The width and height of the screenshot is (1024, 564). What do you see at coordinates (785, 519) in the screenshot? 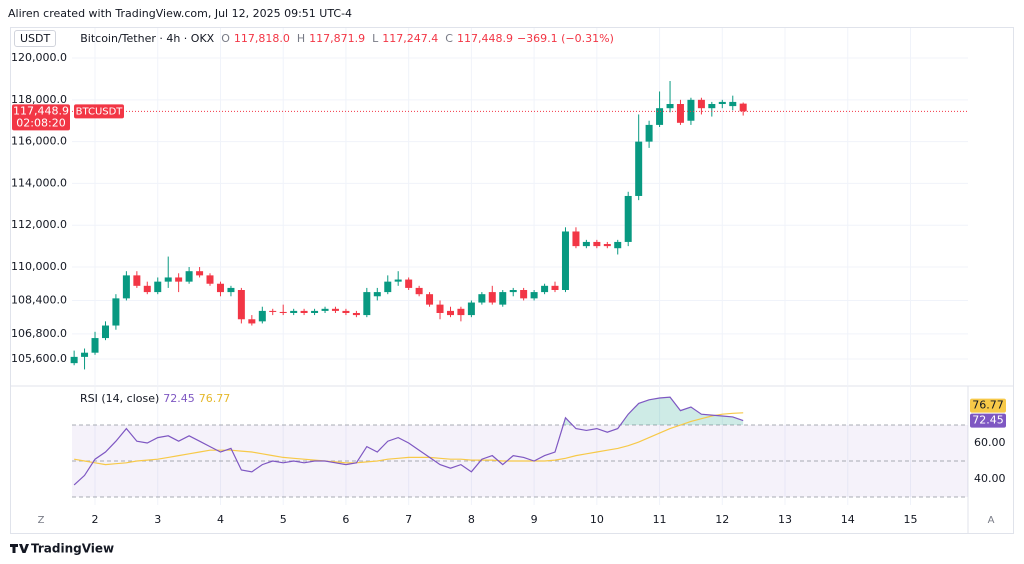
I see `x-tick-label: 13` at bounding box center [785, 519].